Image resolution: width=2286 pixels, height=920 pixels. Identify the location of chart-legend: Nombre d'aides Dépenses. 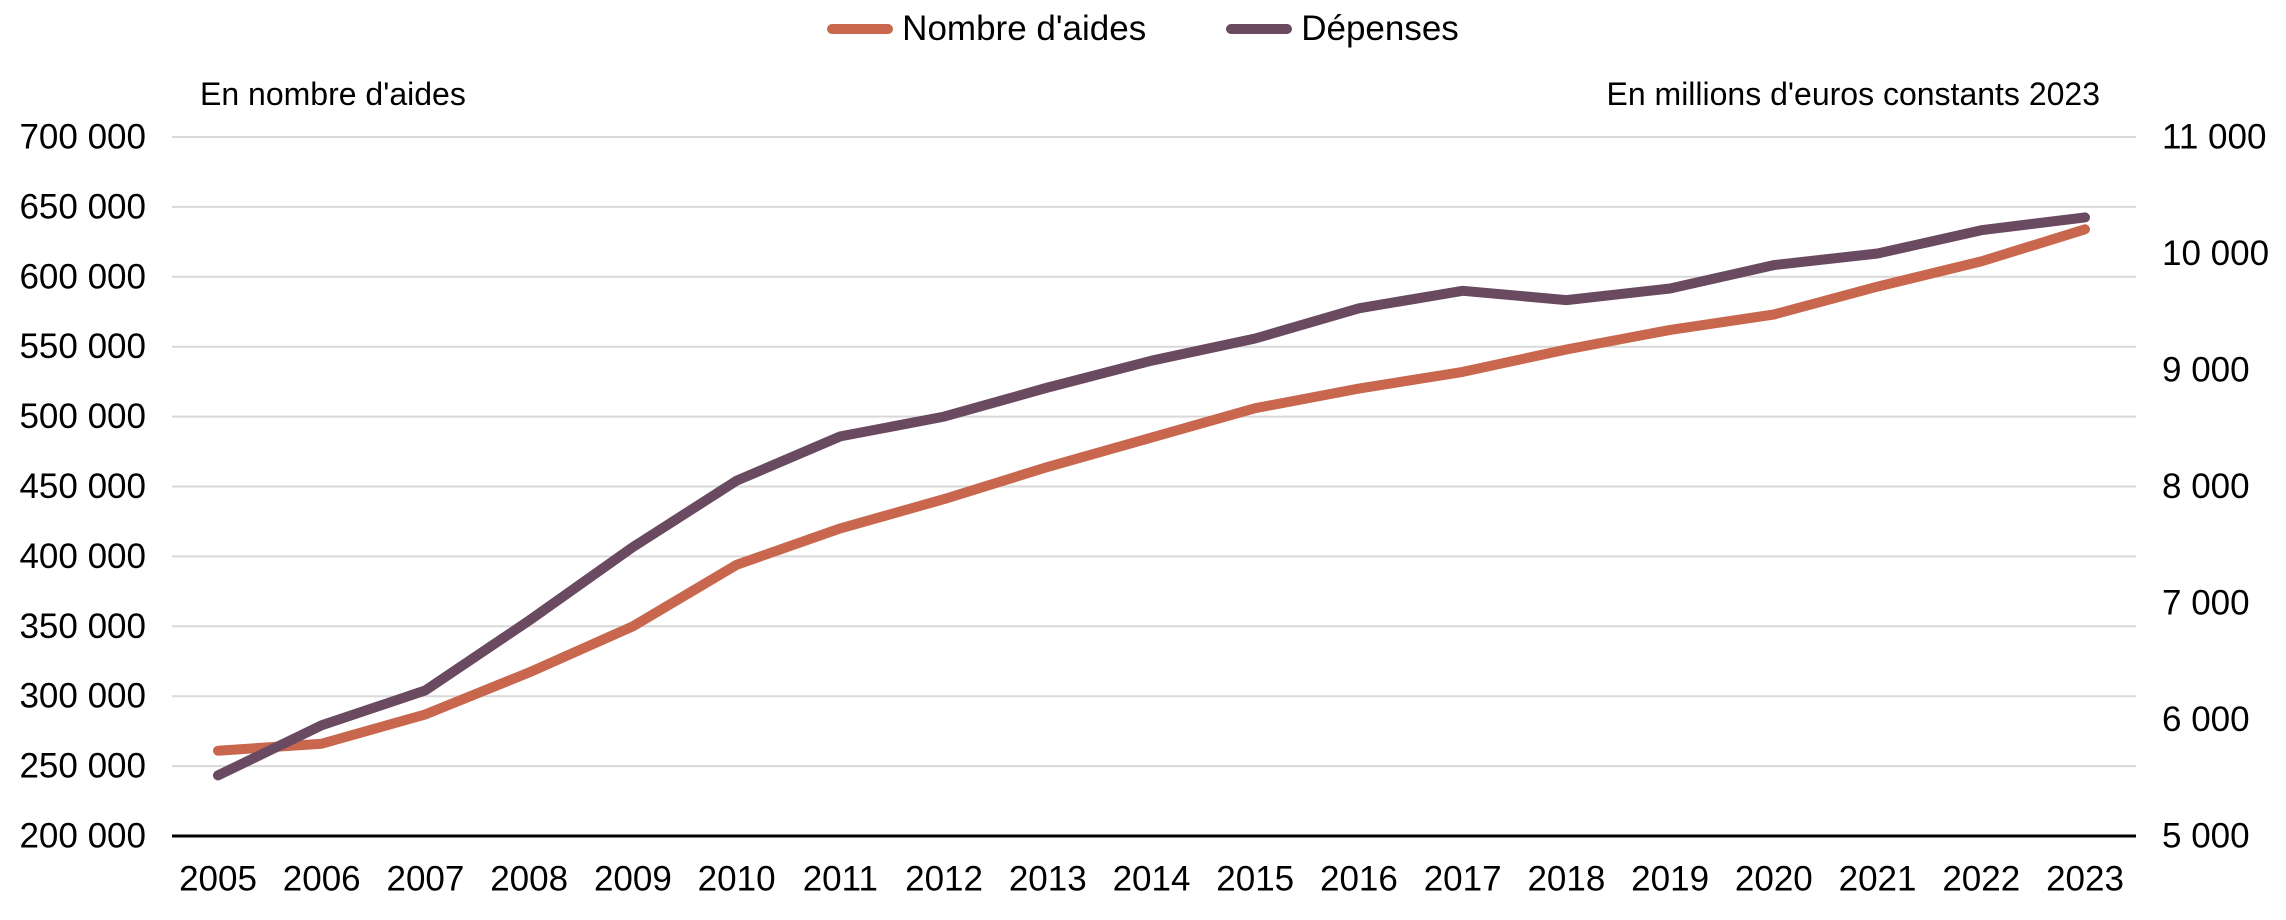
(1143, 29).